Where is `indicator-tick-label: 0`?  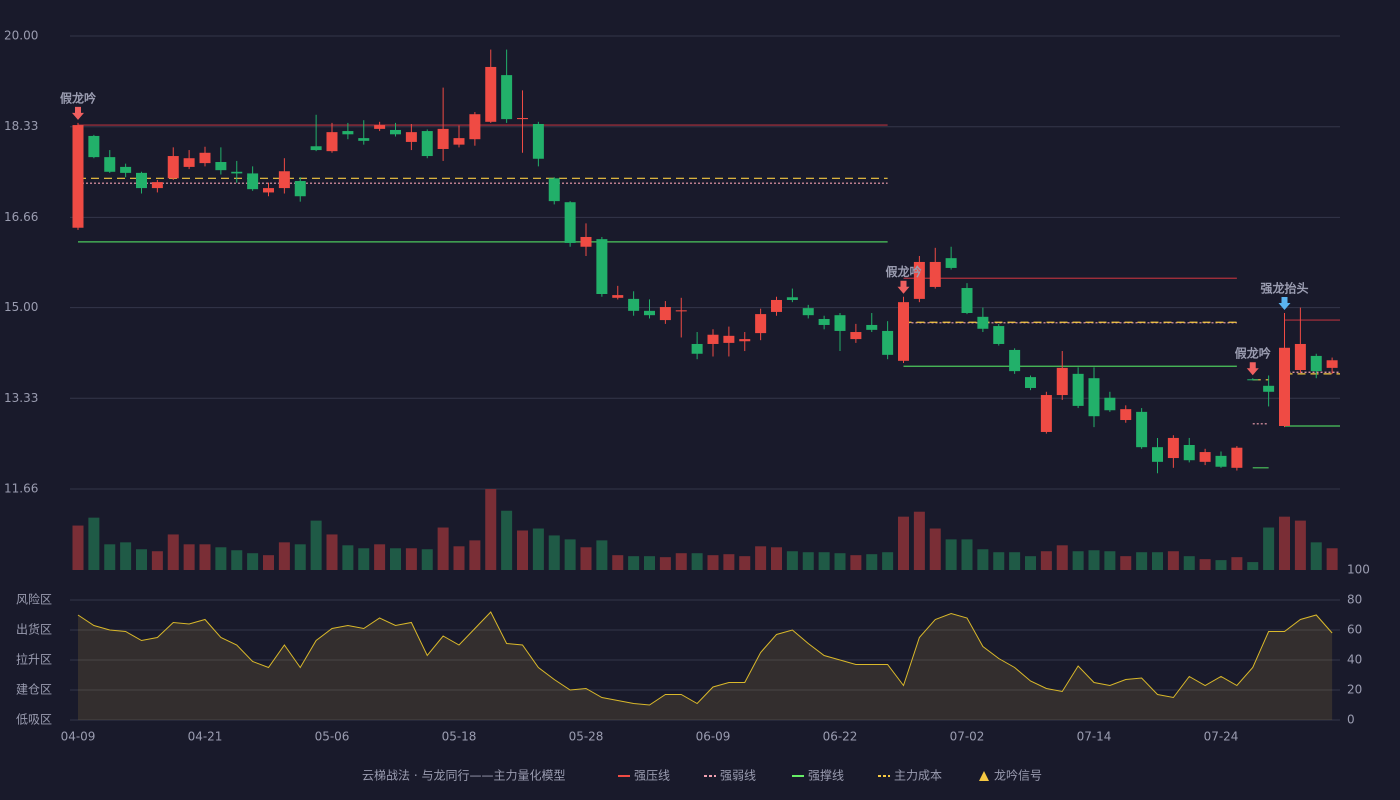
indicator-tick-label: 0 is located at coordinates (1351, 720).